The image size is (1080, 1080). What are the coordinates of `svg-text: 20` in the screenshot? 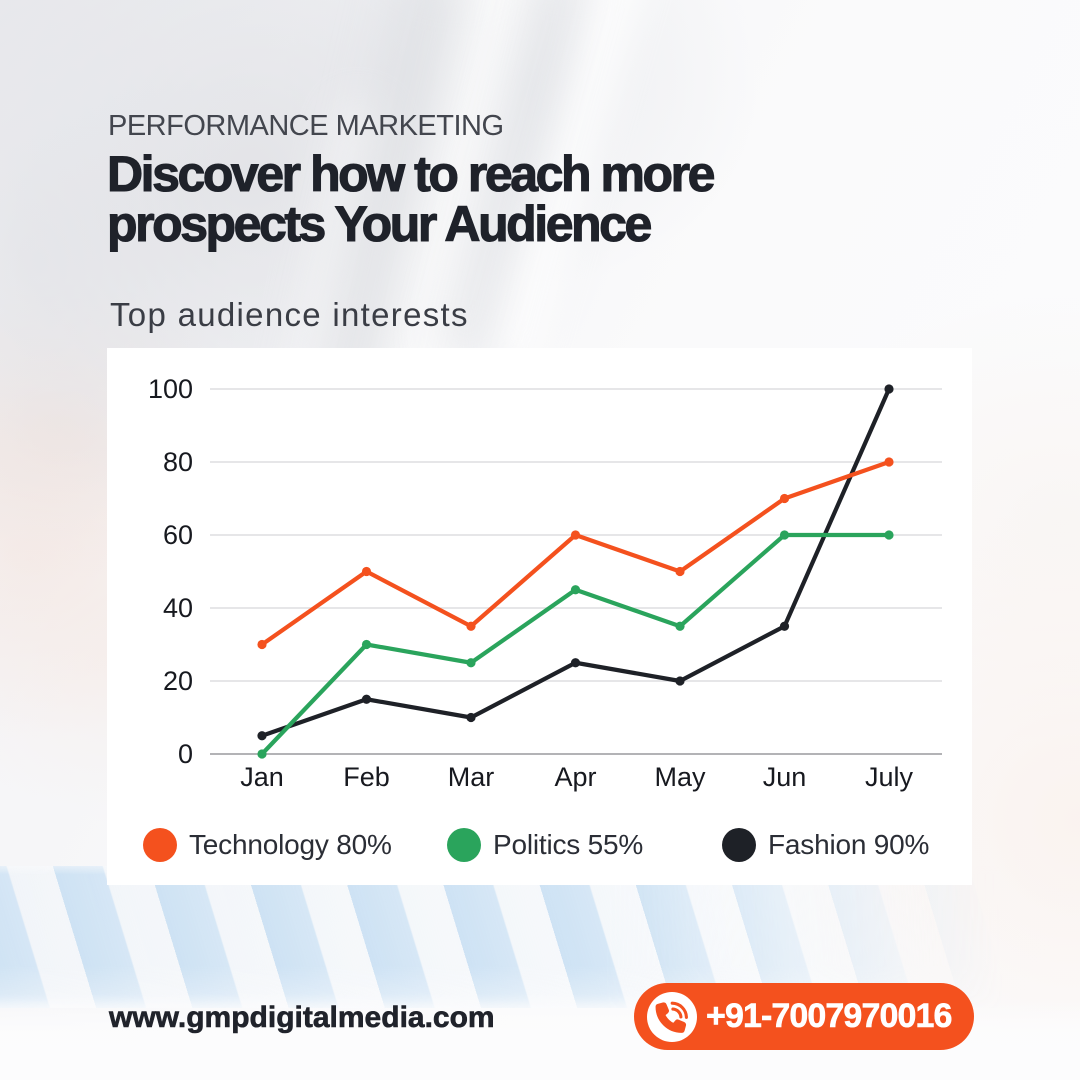 It's located at (178, 681).